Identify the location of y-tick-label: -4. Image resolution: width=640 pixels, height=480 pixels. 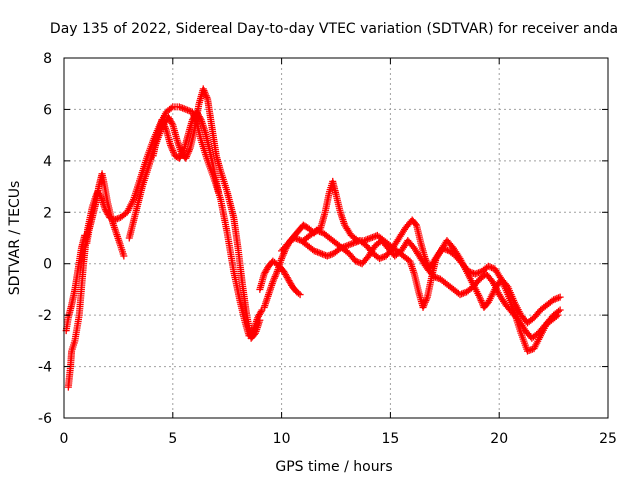
(45, 368).